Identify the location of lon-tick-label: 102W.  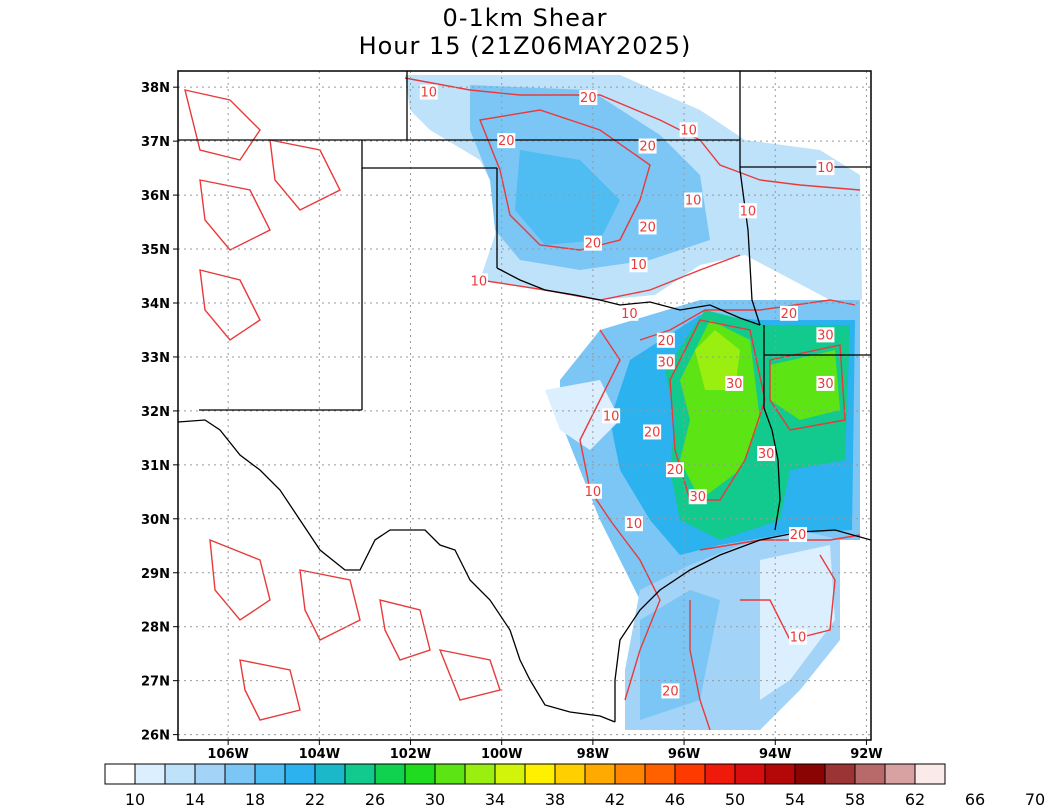
(410, 754).